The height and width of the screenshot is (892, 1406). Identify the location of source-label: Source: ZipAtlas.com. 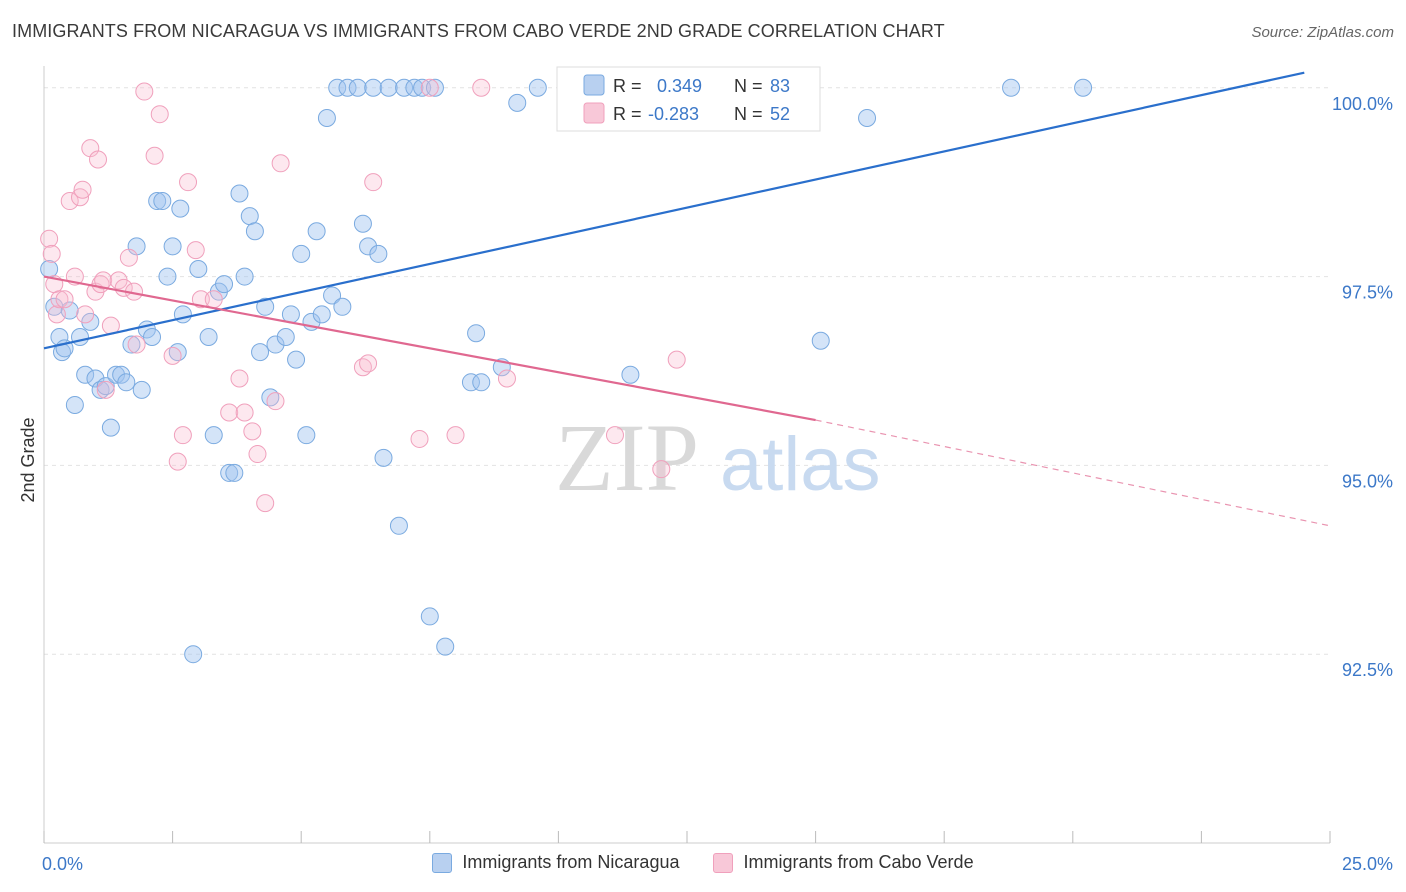
(1322, 32).